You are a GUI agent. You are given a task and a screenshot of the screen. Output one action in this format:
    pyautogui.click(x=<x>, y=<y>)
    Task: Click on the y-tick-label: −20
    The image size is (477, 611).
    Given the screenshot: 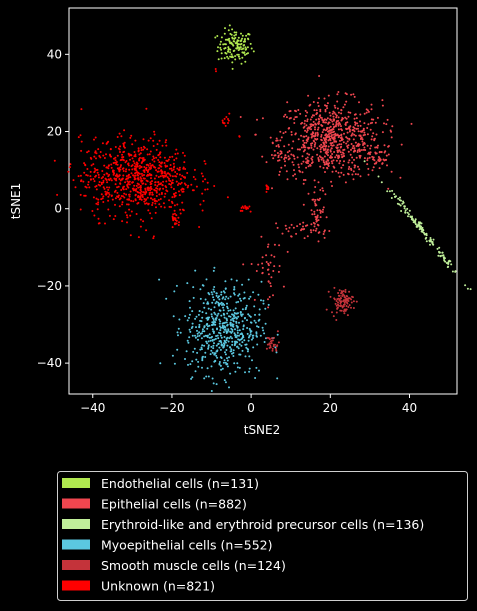 What is the action you would take?
    pyautogui.click(x=49, y=286)
    